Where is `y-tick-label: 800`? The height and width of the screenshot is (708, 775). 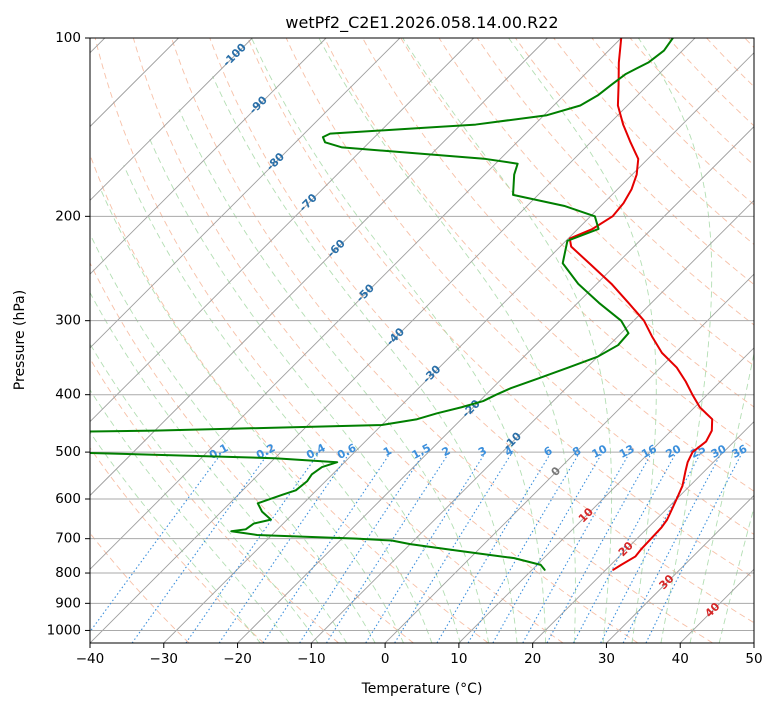
y-tick-label: 800 is located at coordinates (68, 573).